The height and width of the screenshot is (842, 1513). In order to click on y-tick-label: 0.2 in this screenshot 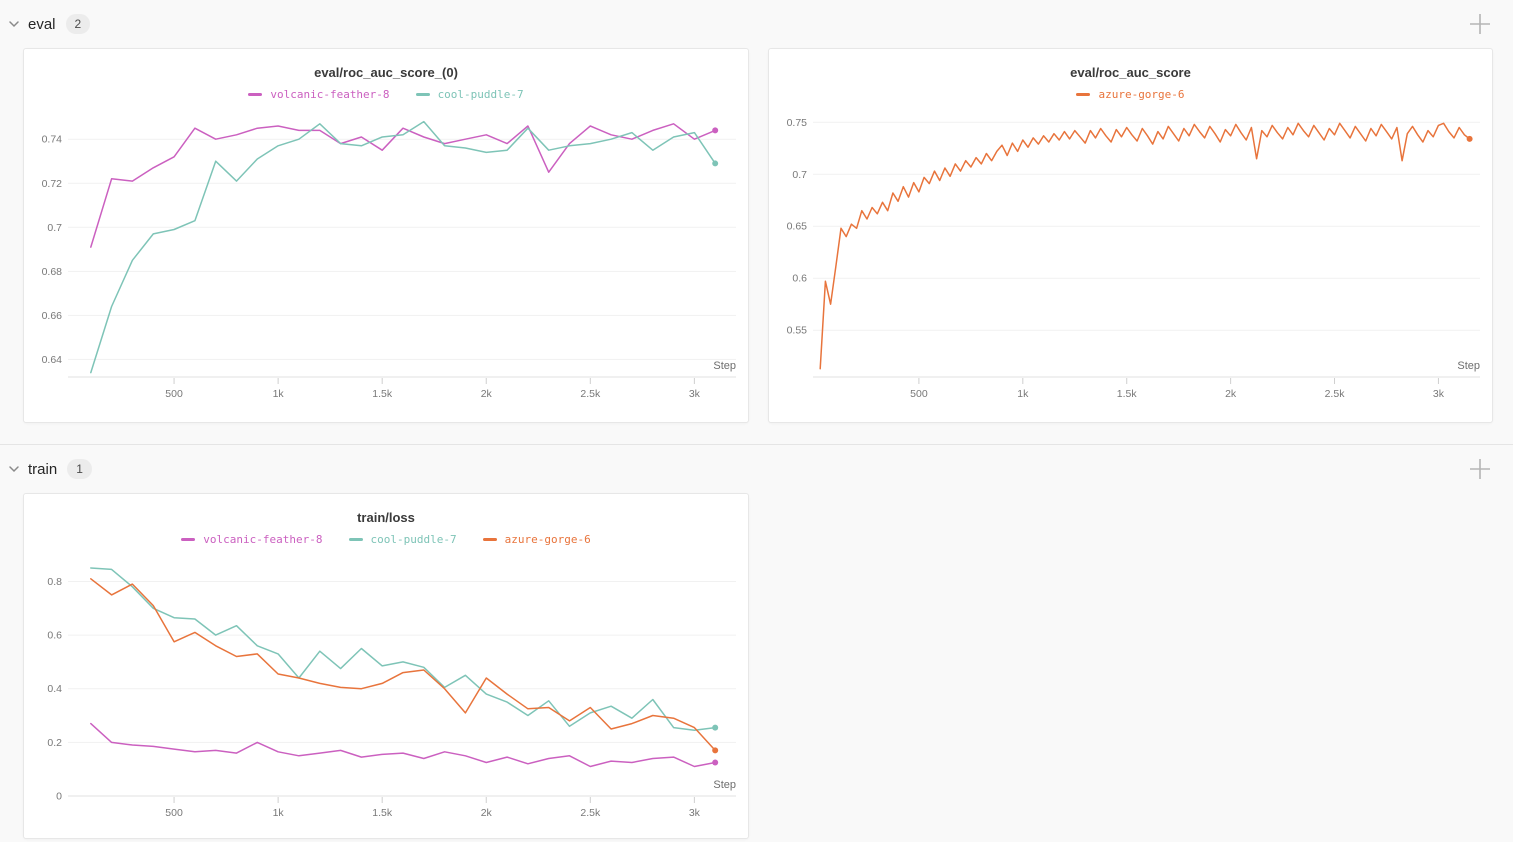, I will do `click(54, 742)`.